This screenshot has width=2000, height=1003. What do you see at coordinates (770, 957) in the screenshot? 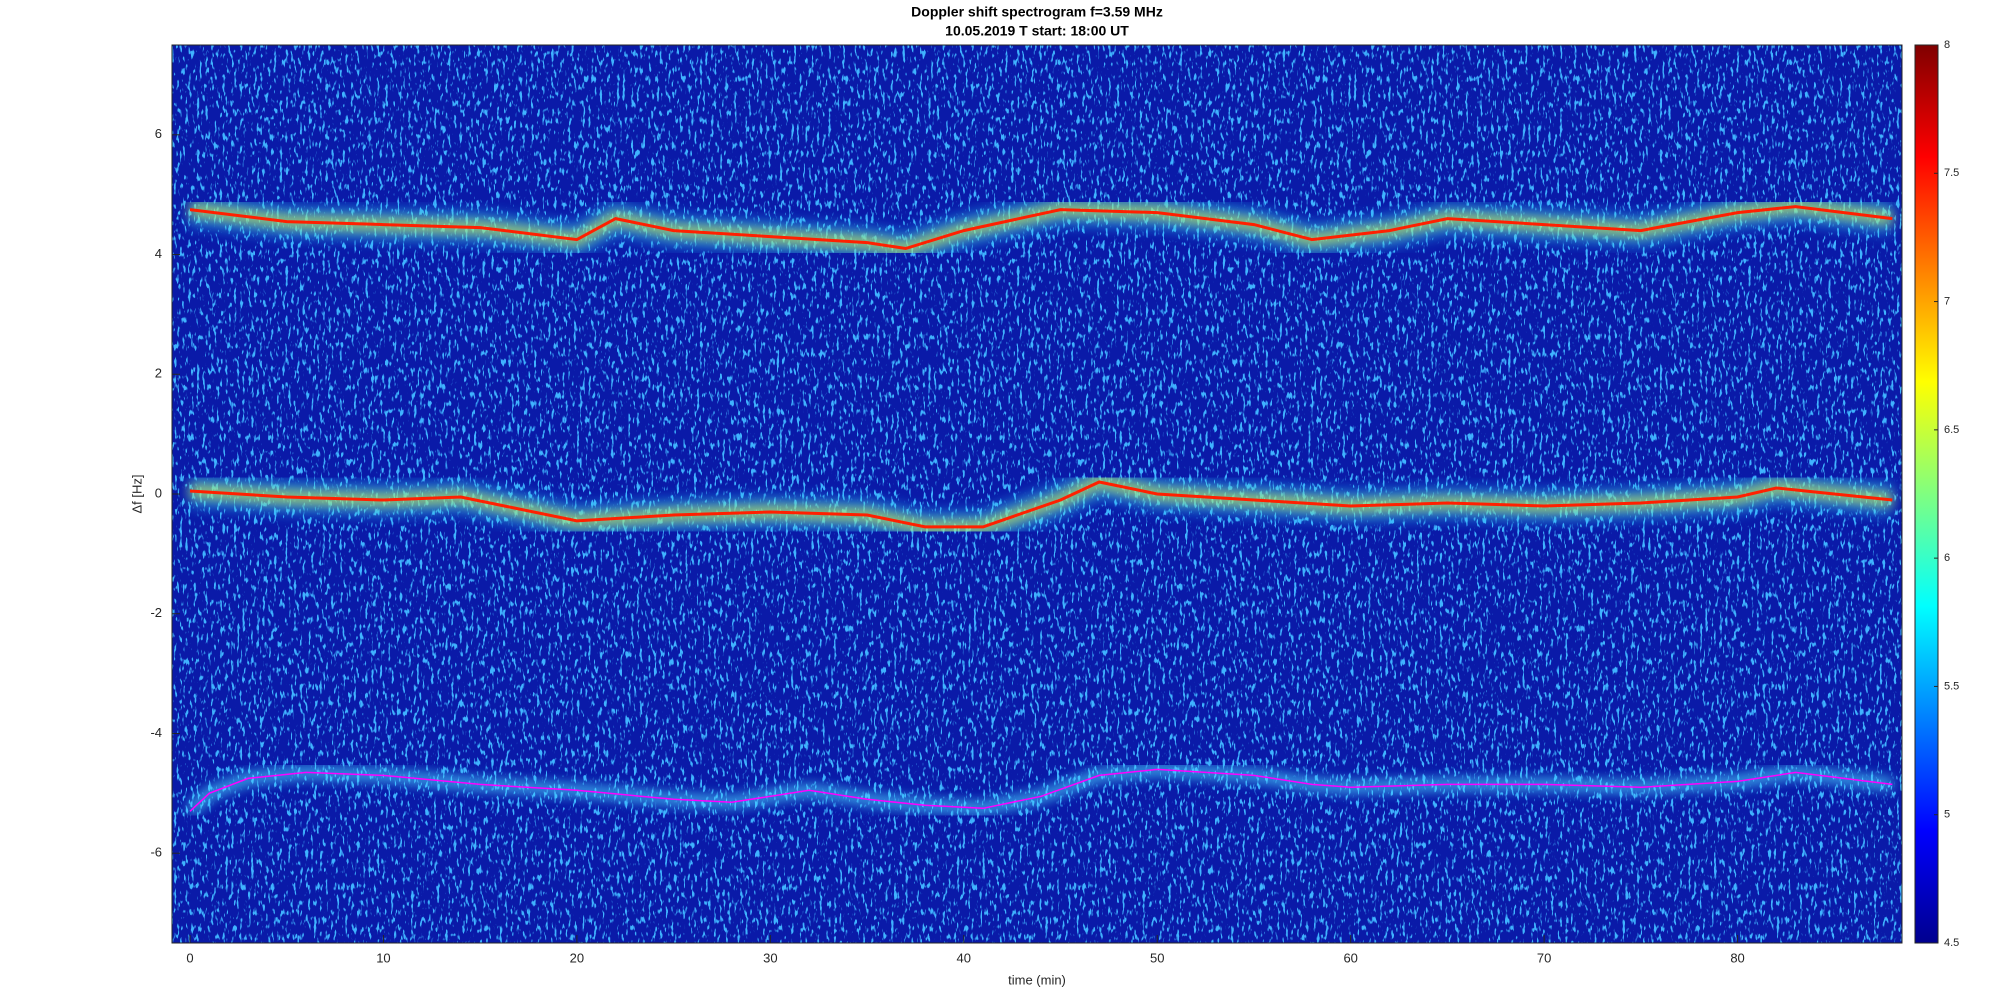
I see `x-tick-label: 30` at bounding box center [770, 957].